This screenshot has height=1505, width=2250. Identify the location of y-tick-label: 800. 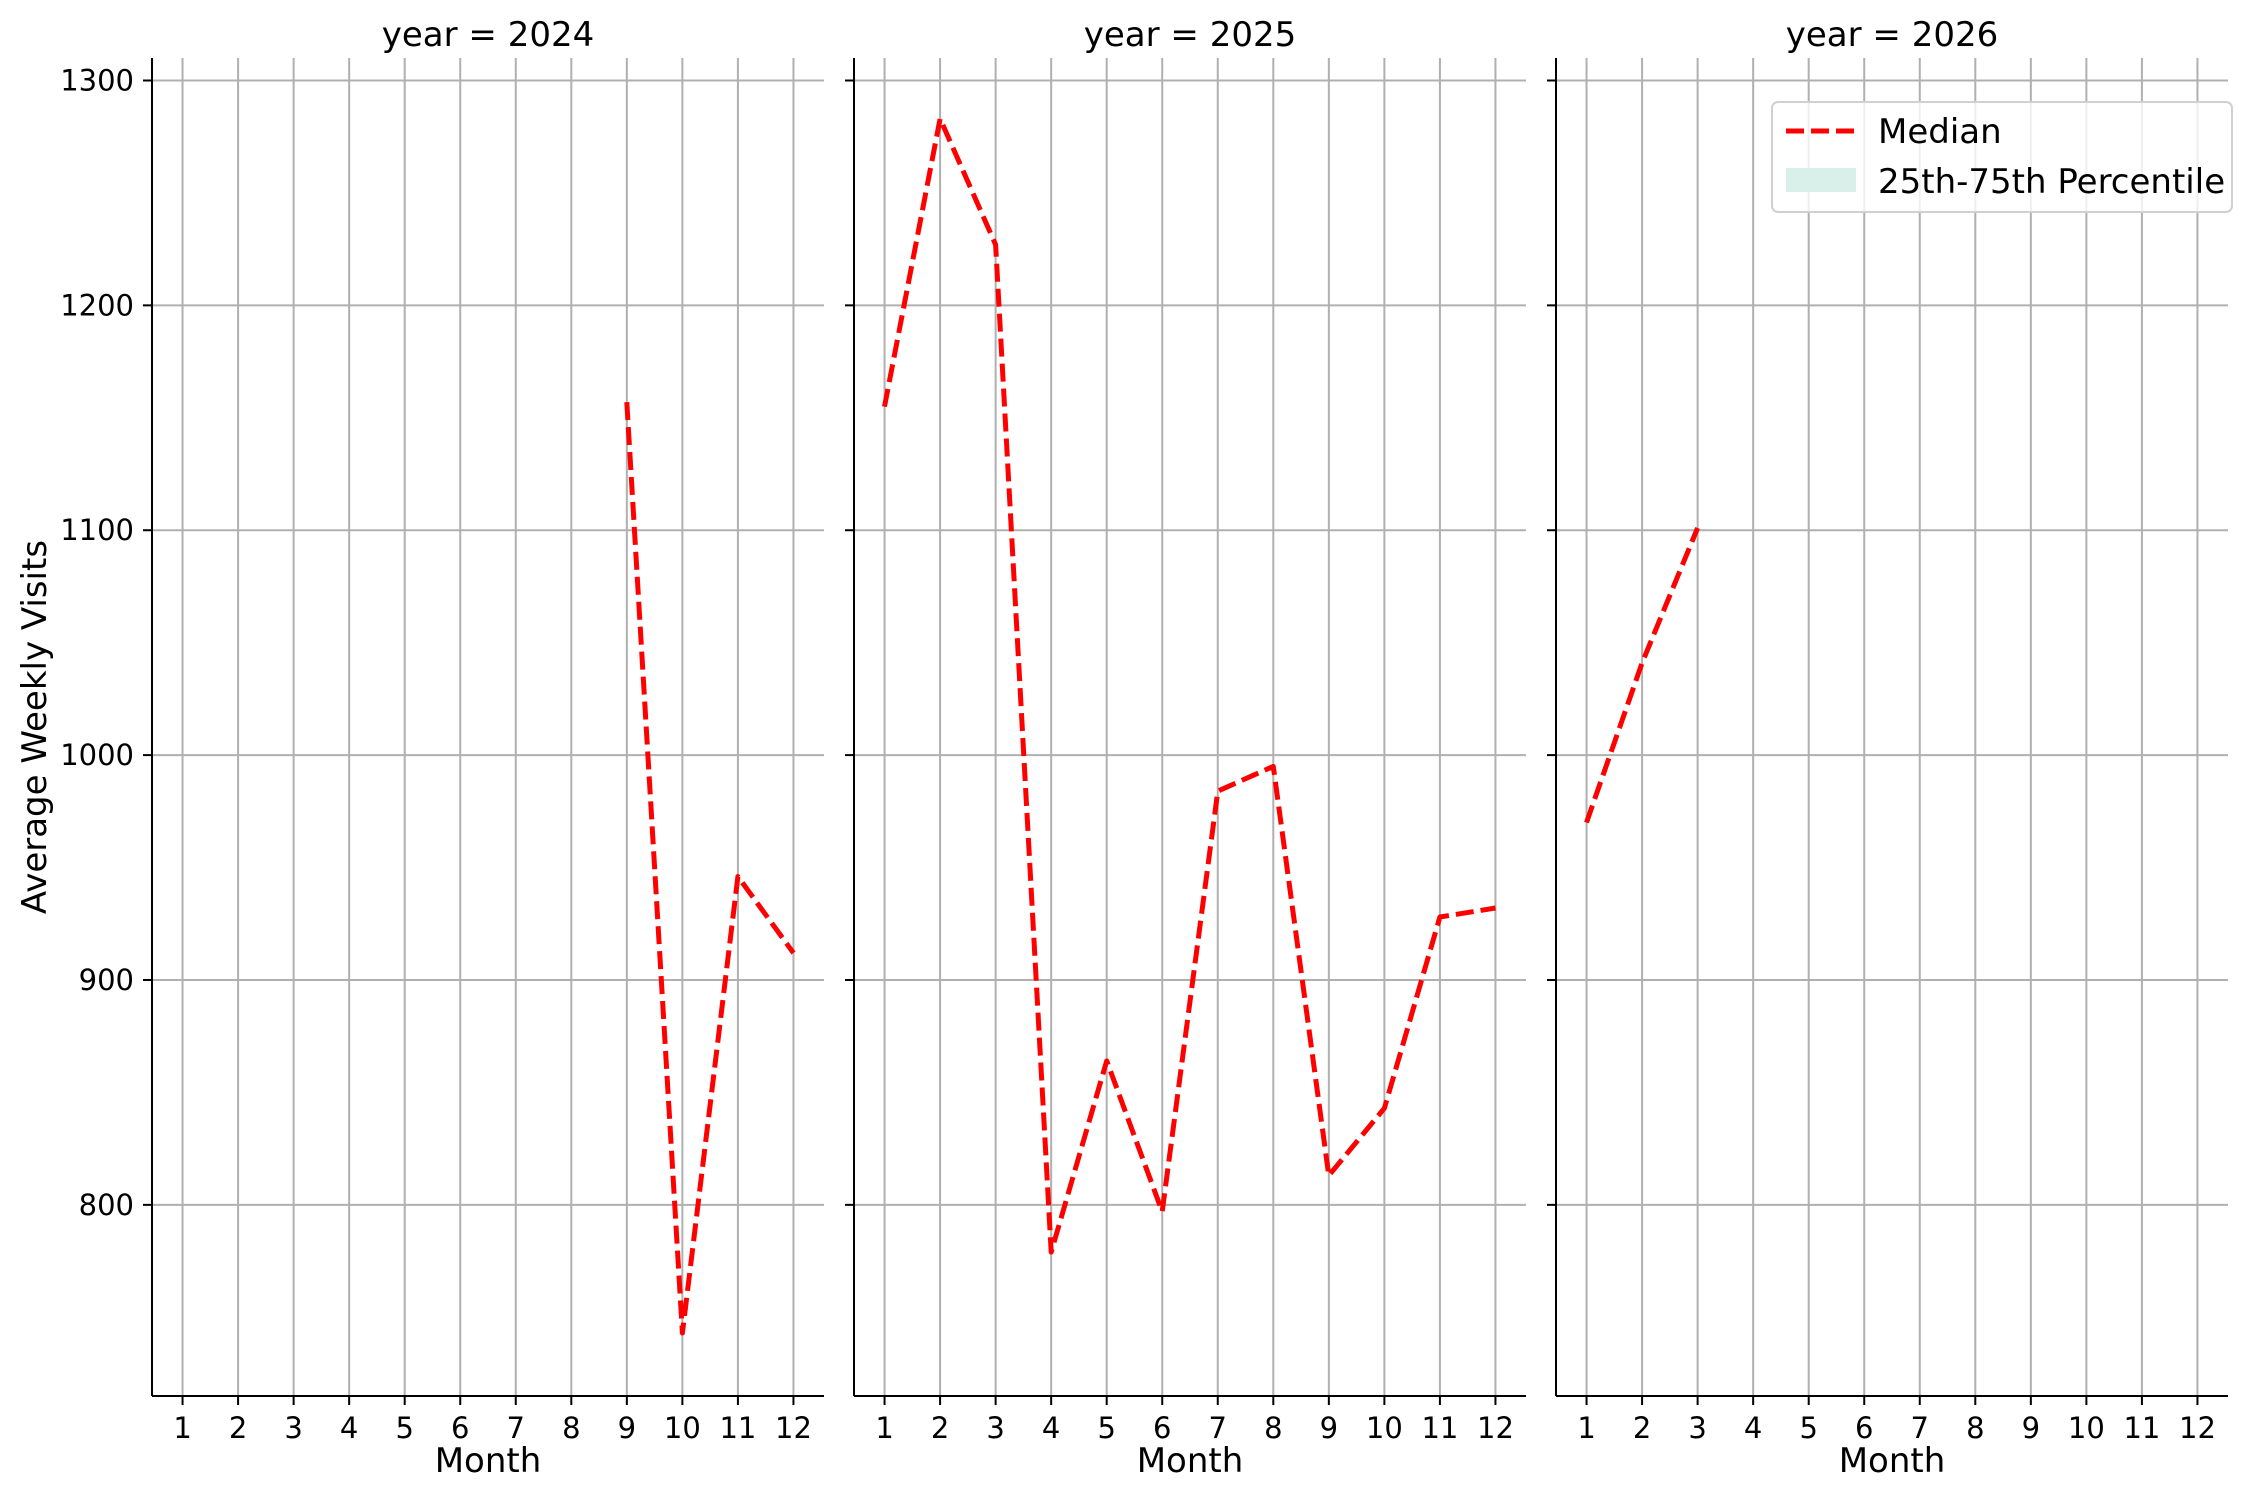
(106, 1205).